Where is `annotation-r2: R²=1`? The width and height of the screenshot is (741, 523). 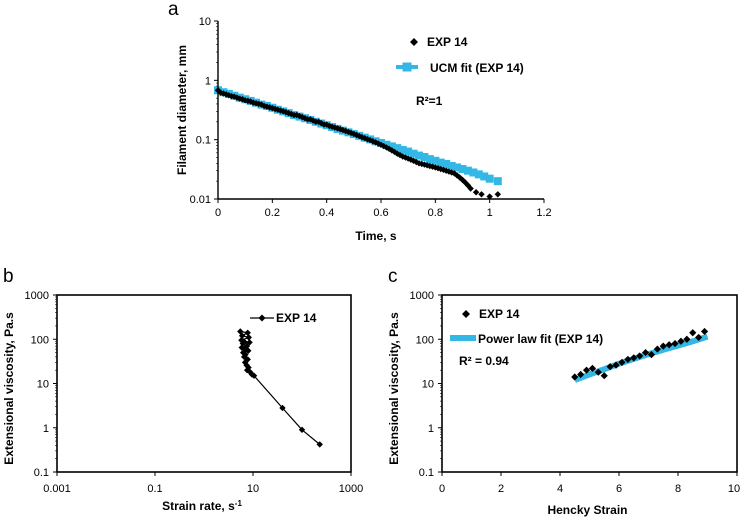 annotation-r2: R²=1 is located at coordinates (429, 101).